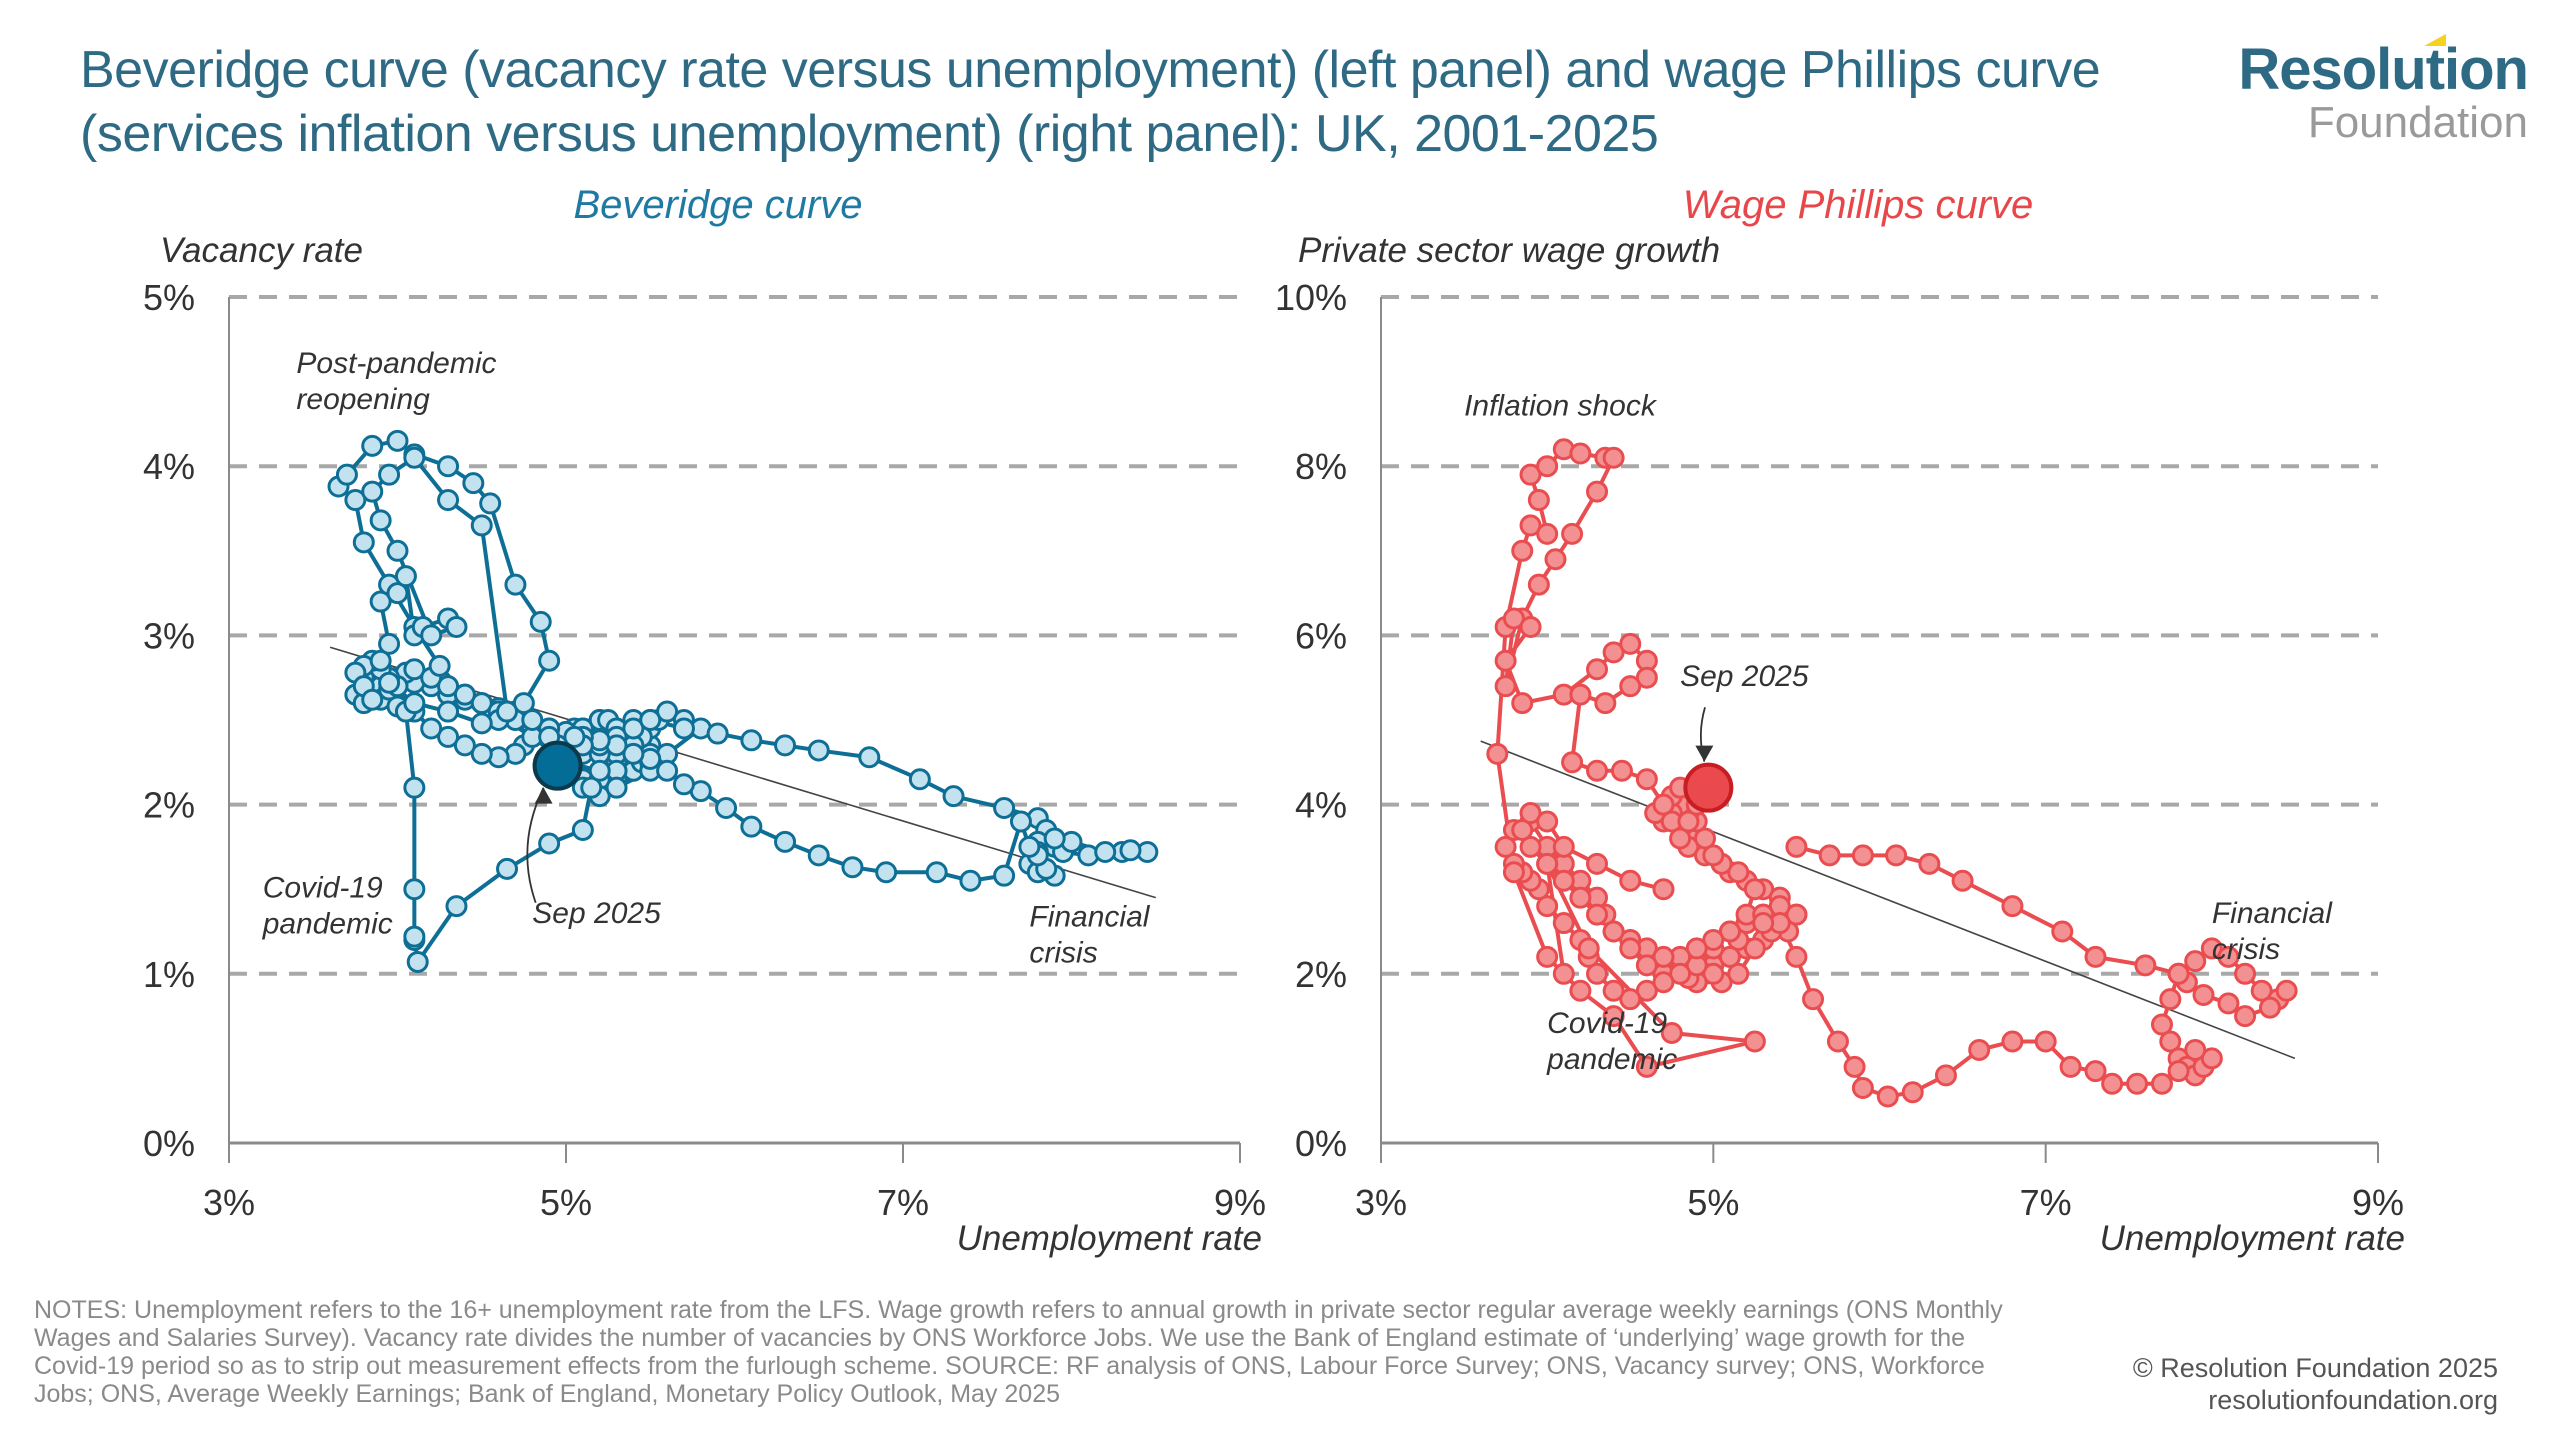 This screenshot has width=2560, height=1440. Describe the element at coordinates (1611, 1041) in the screenshot. I see `phillips-annotation: Covid-19 pandemic` at that location.